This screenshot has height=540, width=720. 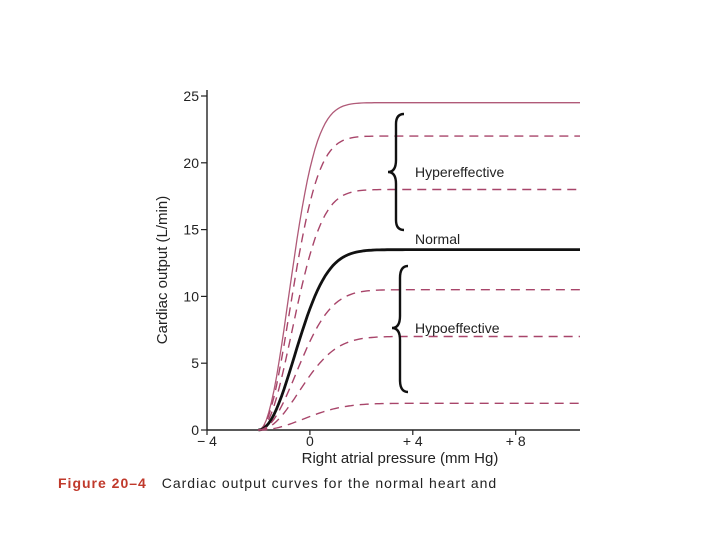 What do you see at coordinates (437, 239) in the screenshot?
I see `normal-label: Normal` at bounding box center [437, 239].